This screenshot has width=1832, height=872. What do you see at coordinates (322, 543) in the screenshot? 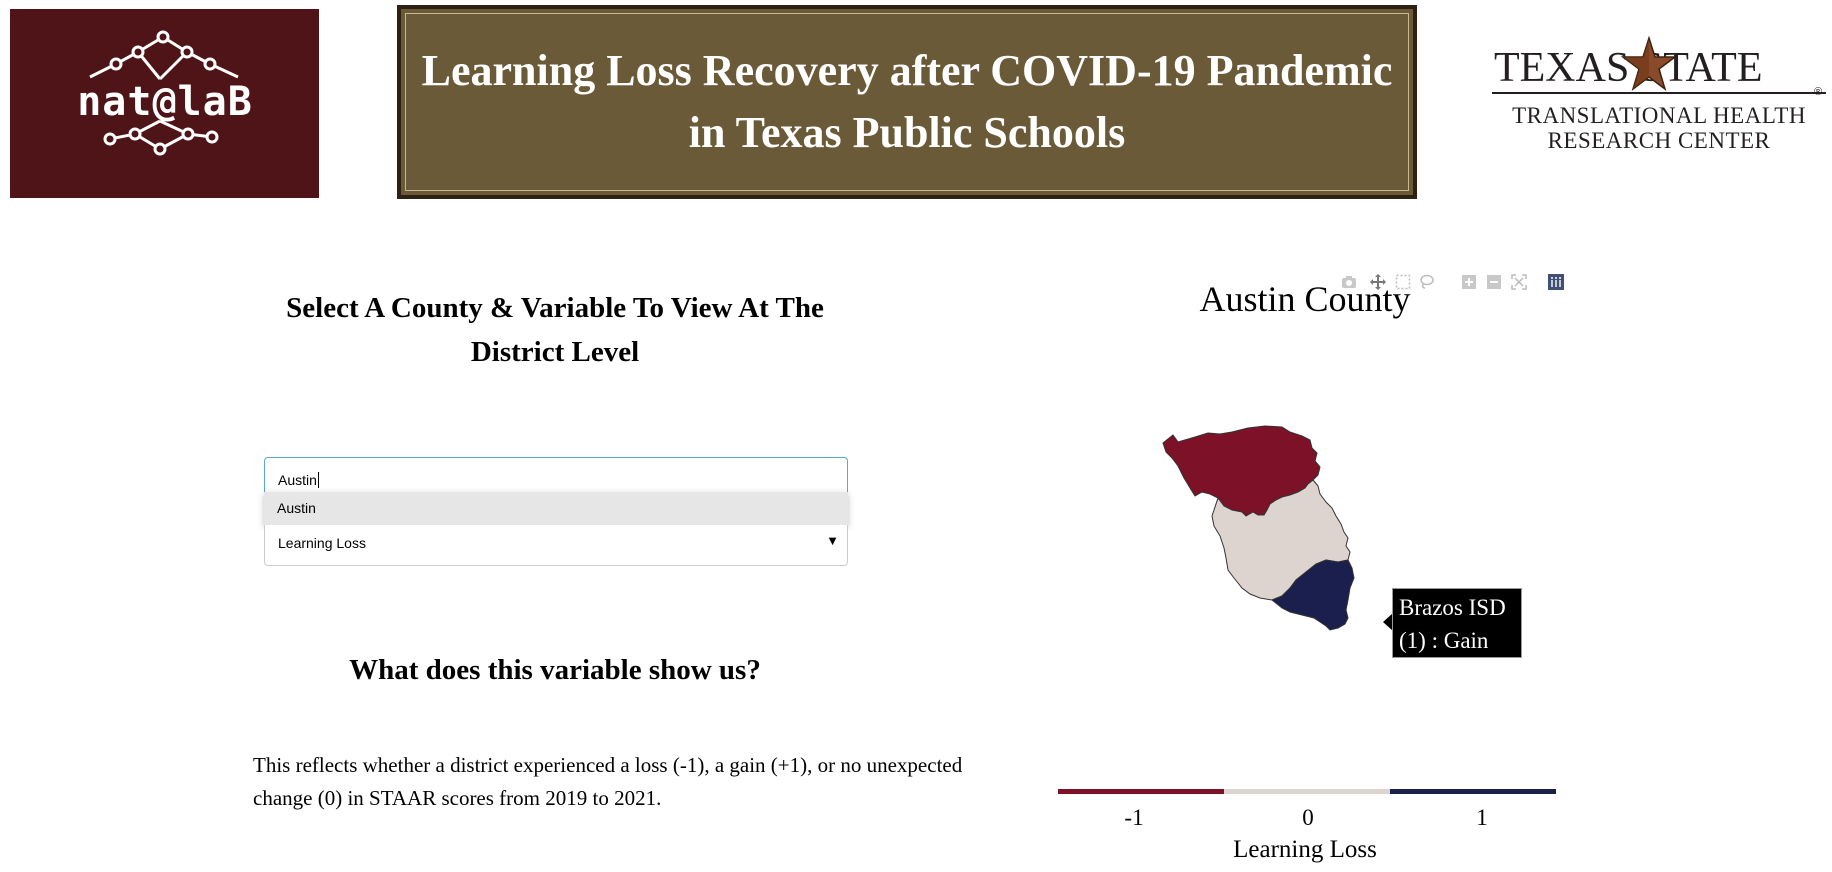
I see `variable-selected-value: Learning Loss` at bounding box center [322, 543].